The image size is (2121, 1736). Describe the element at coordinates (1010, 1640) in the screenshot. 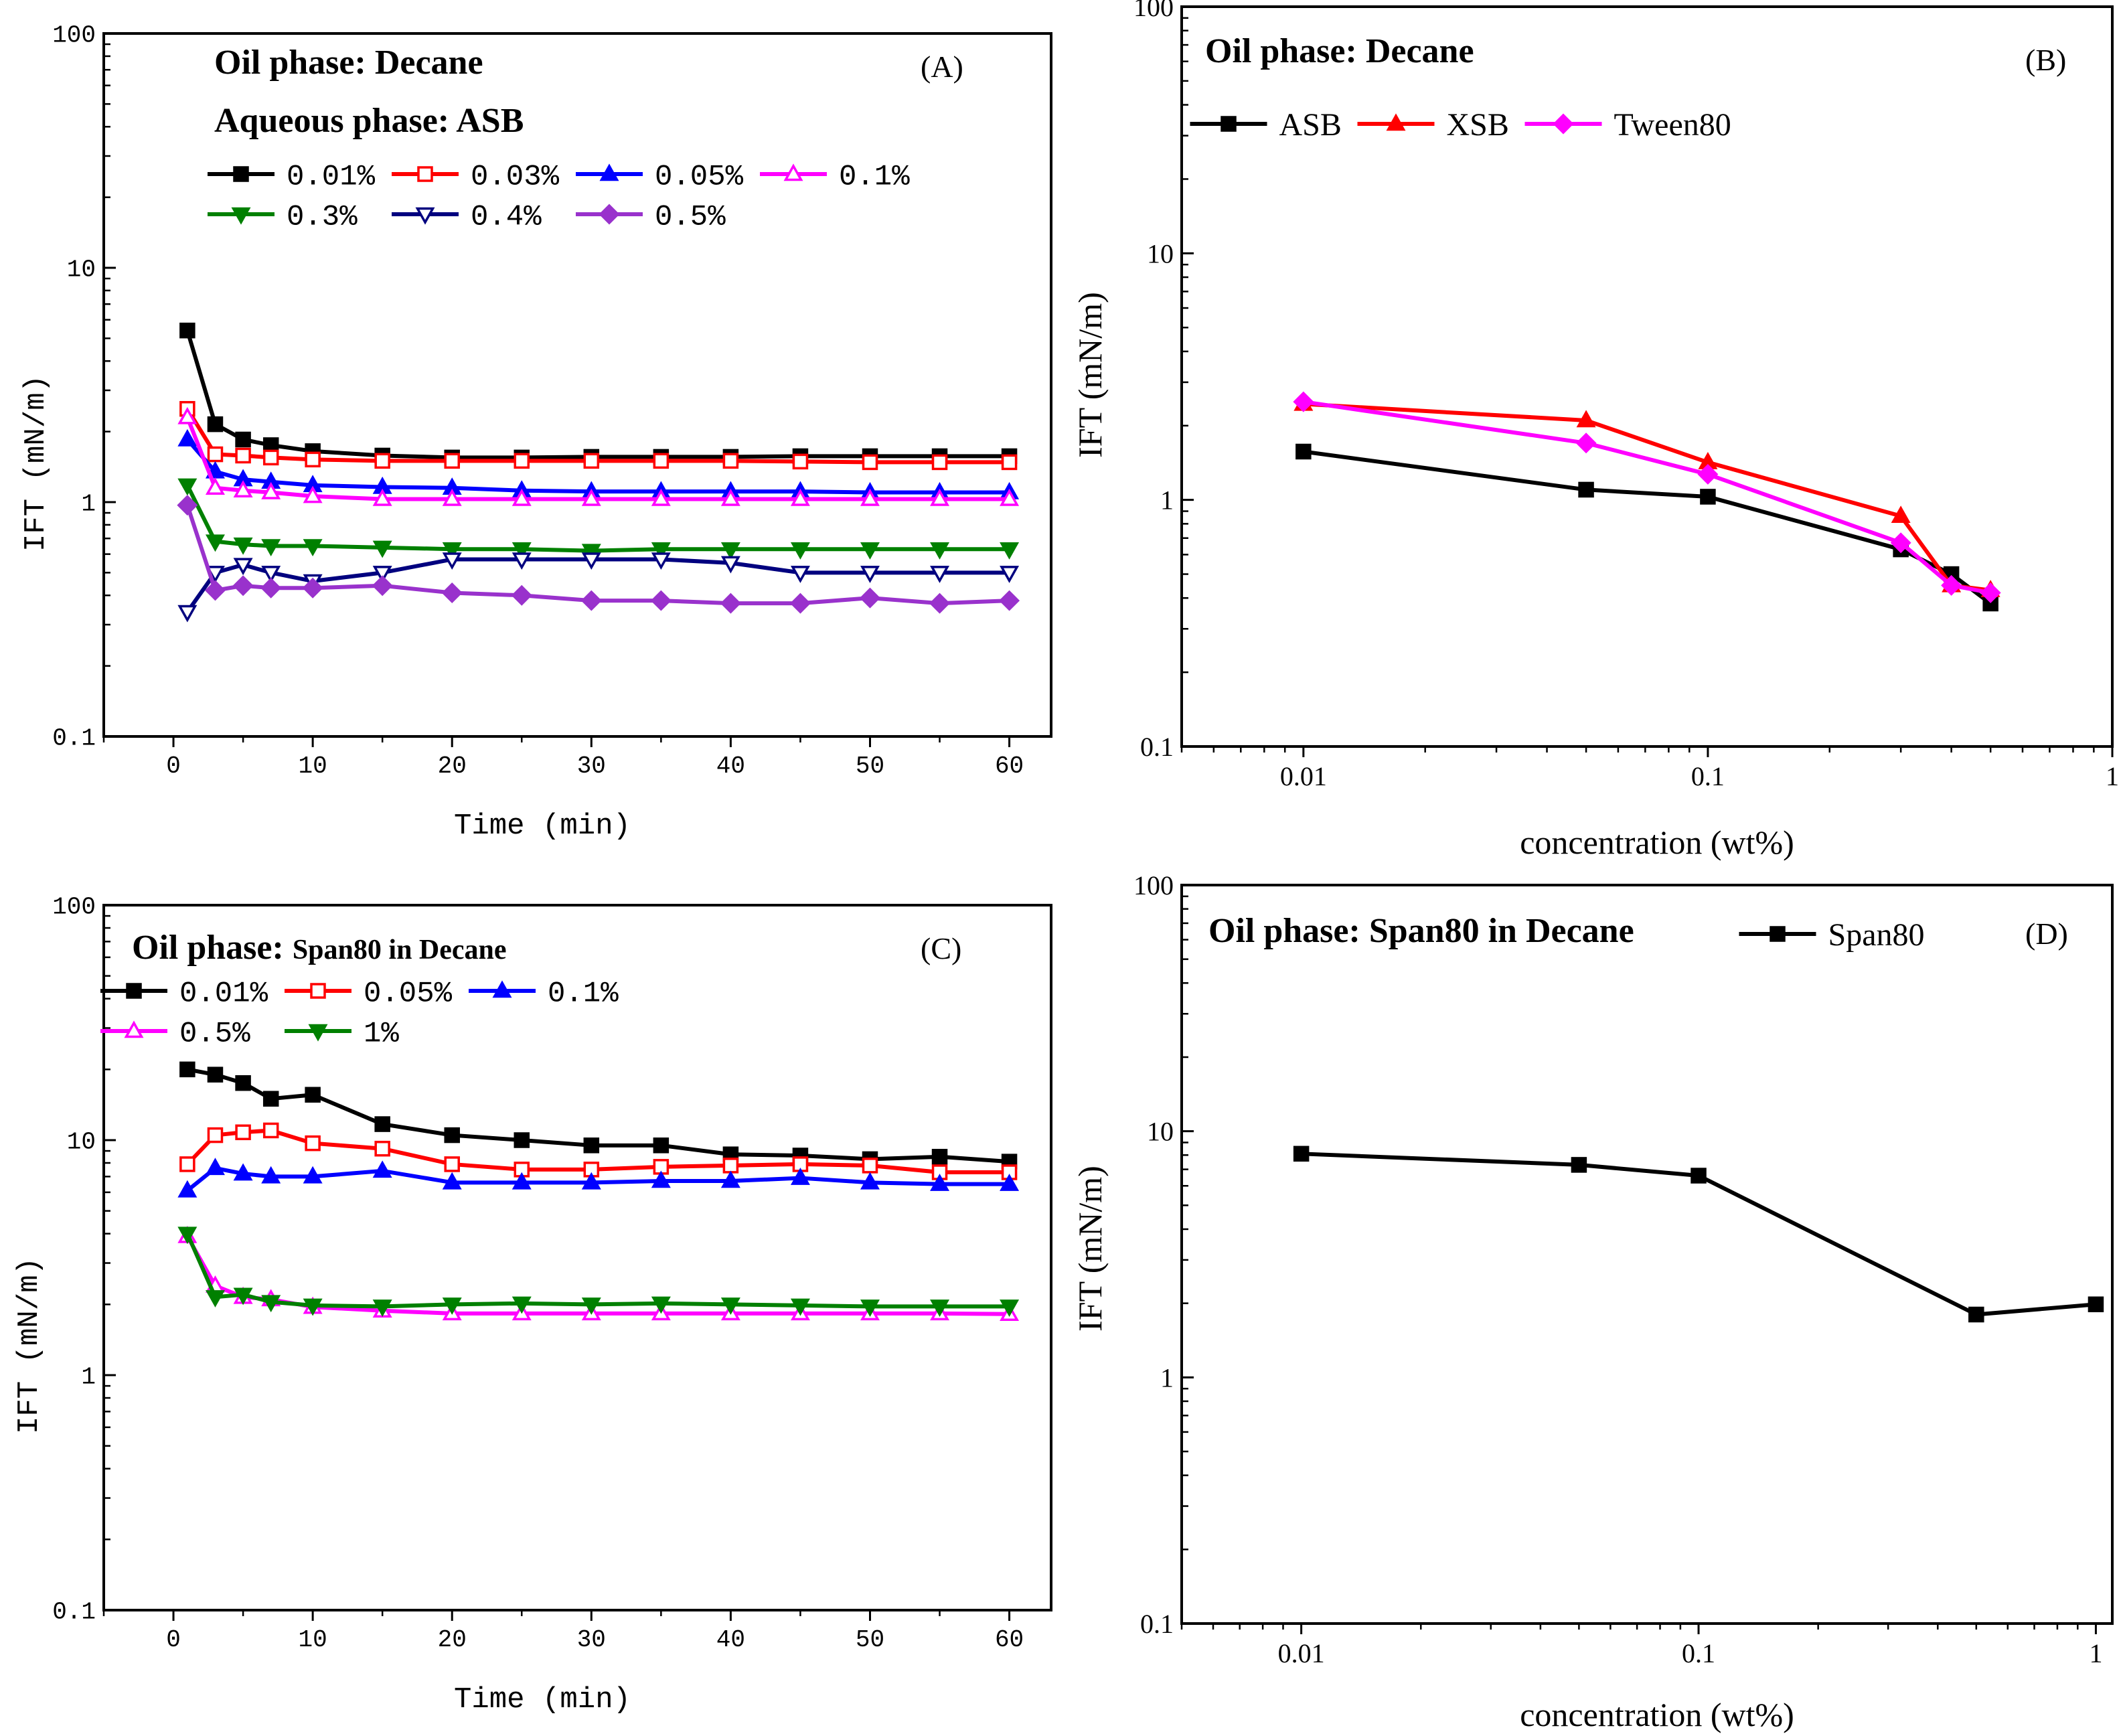

I see `panel-c-x-tick-label: 60` at that location.